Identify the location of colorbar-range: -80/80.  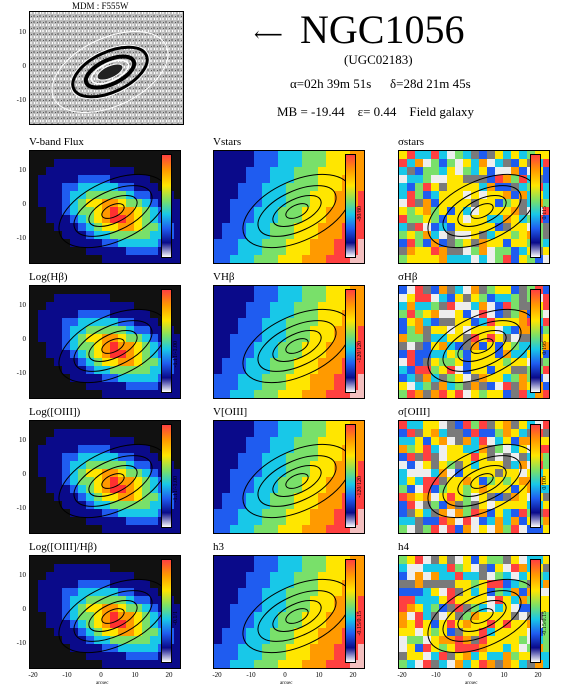
(360, 214).